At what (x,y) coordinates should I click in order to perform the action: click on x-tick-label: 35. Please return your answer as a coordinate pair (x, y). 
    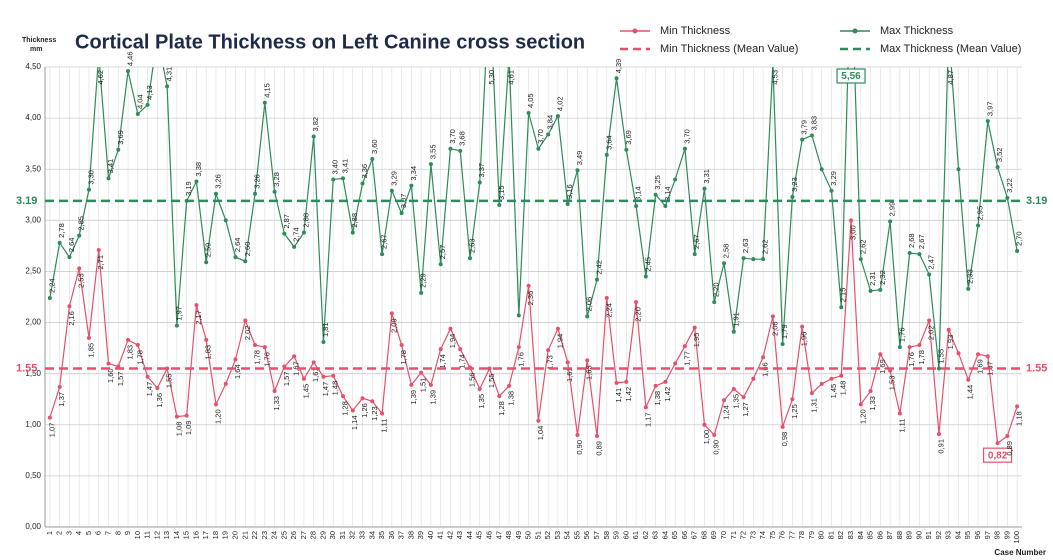
    Looking at the image, I should click on (381, 535).